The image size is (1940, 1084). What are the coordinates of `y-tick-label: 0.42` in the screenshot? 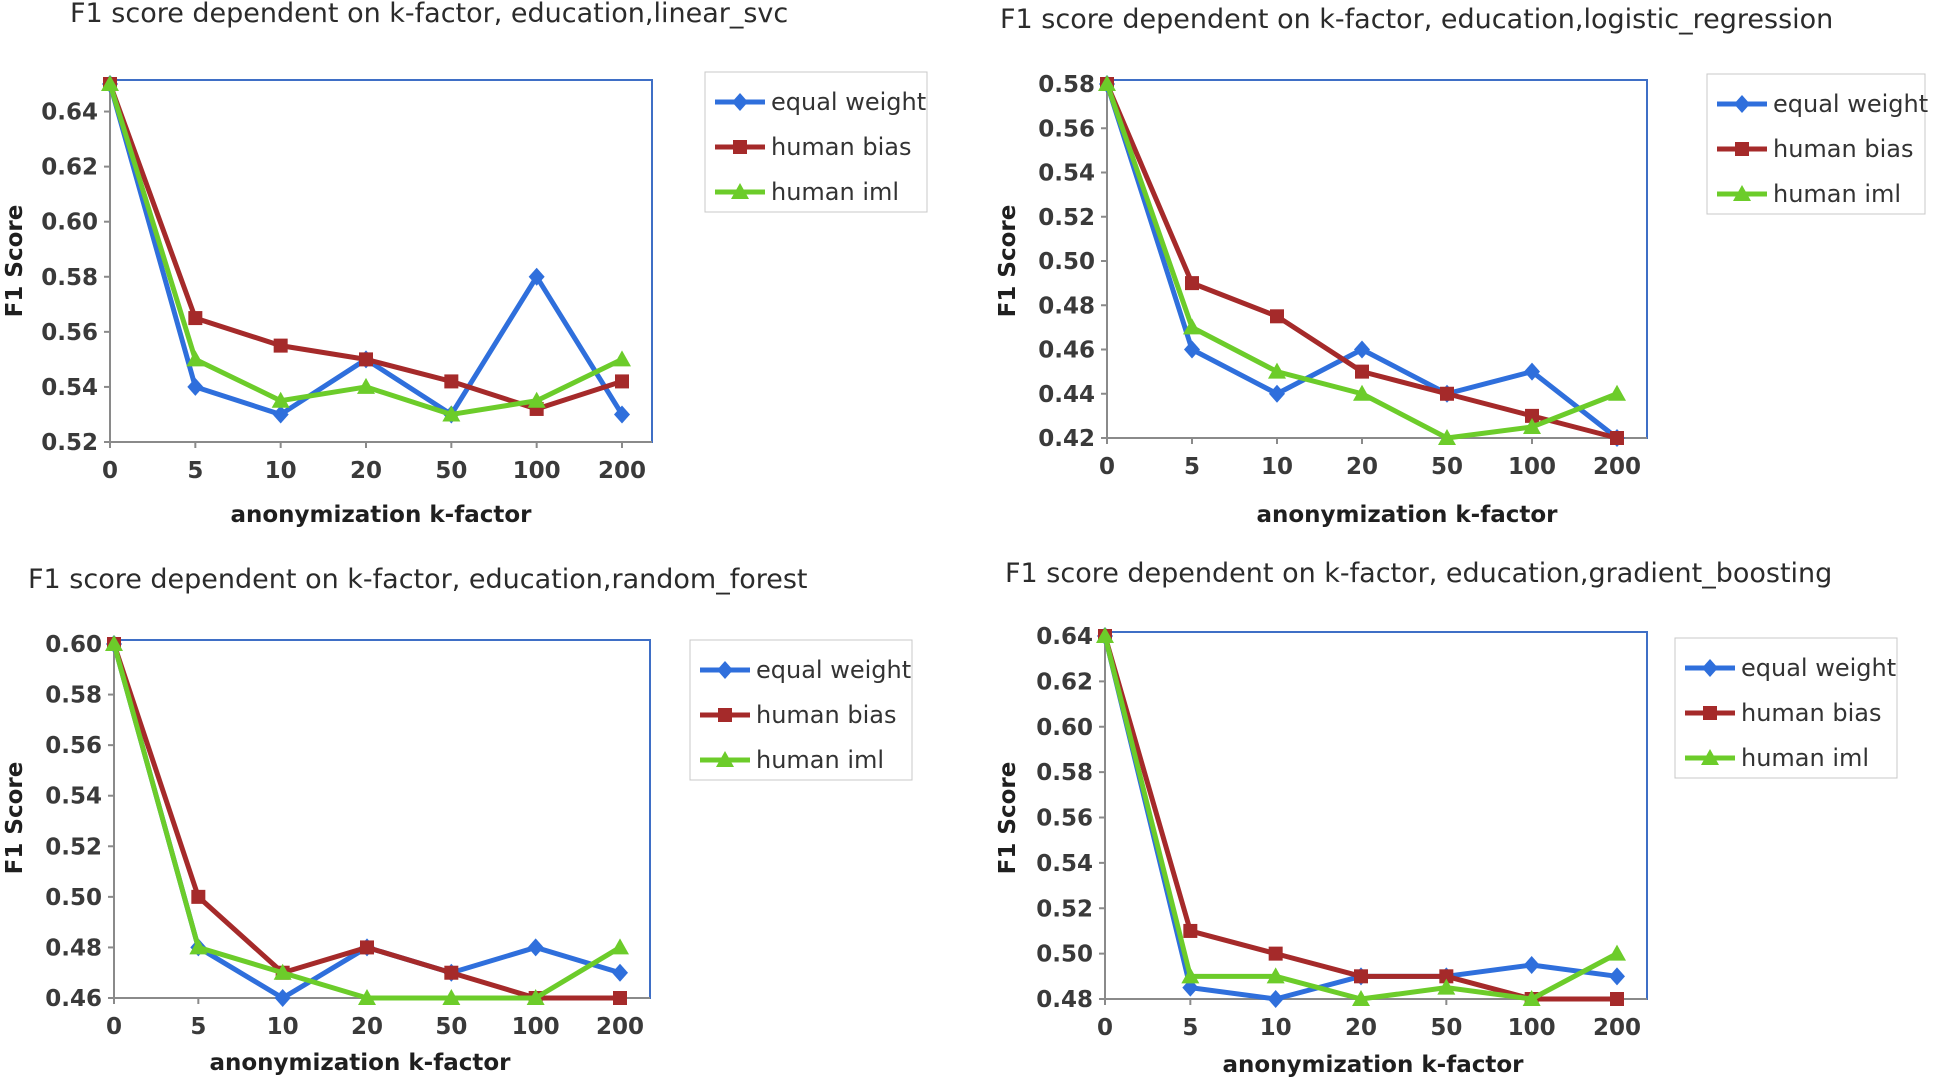 It's located at (1066, 439).